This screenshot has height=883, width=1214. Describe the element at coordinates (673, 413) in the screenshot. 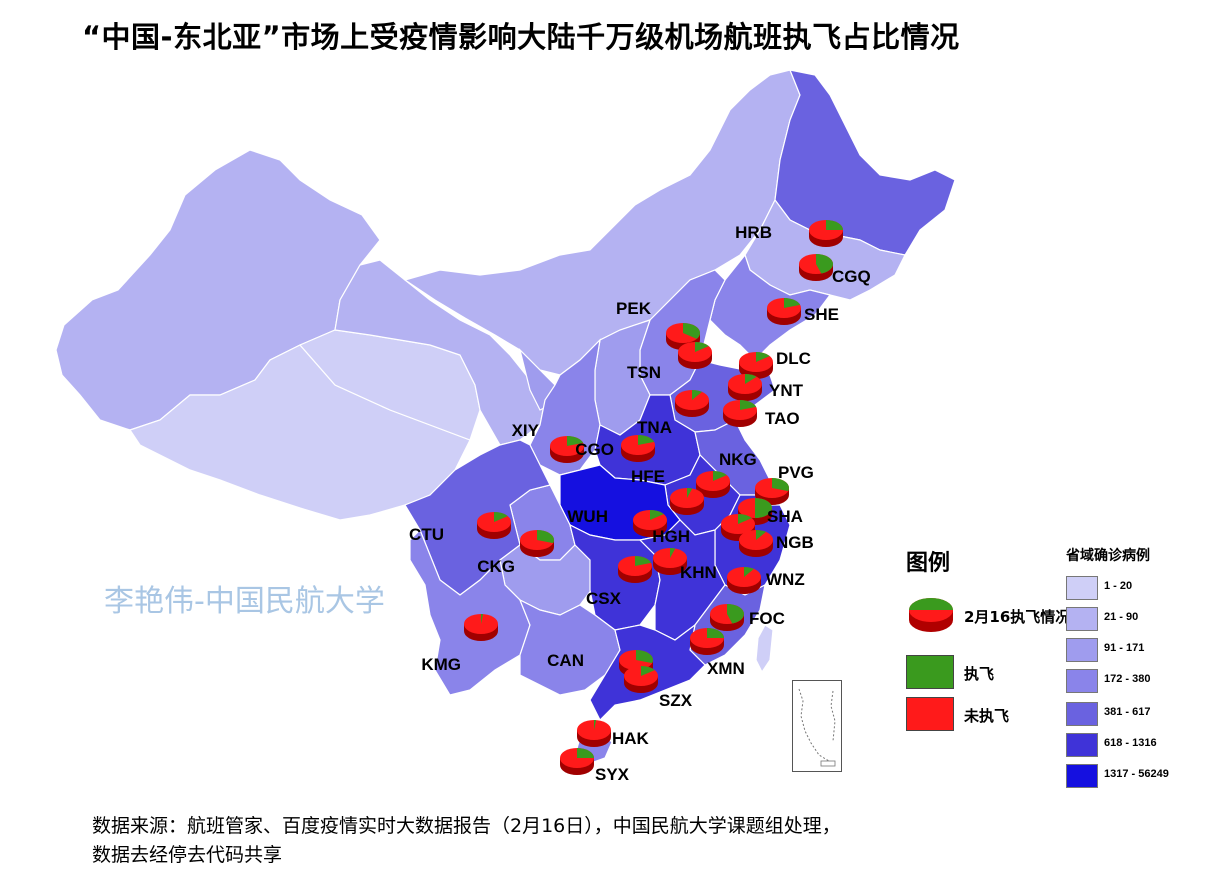

I see `airport-pie-tna: TNA` at that location.